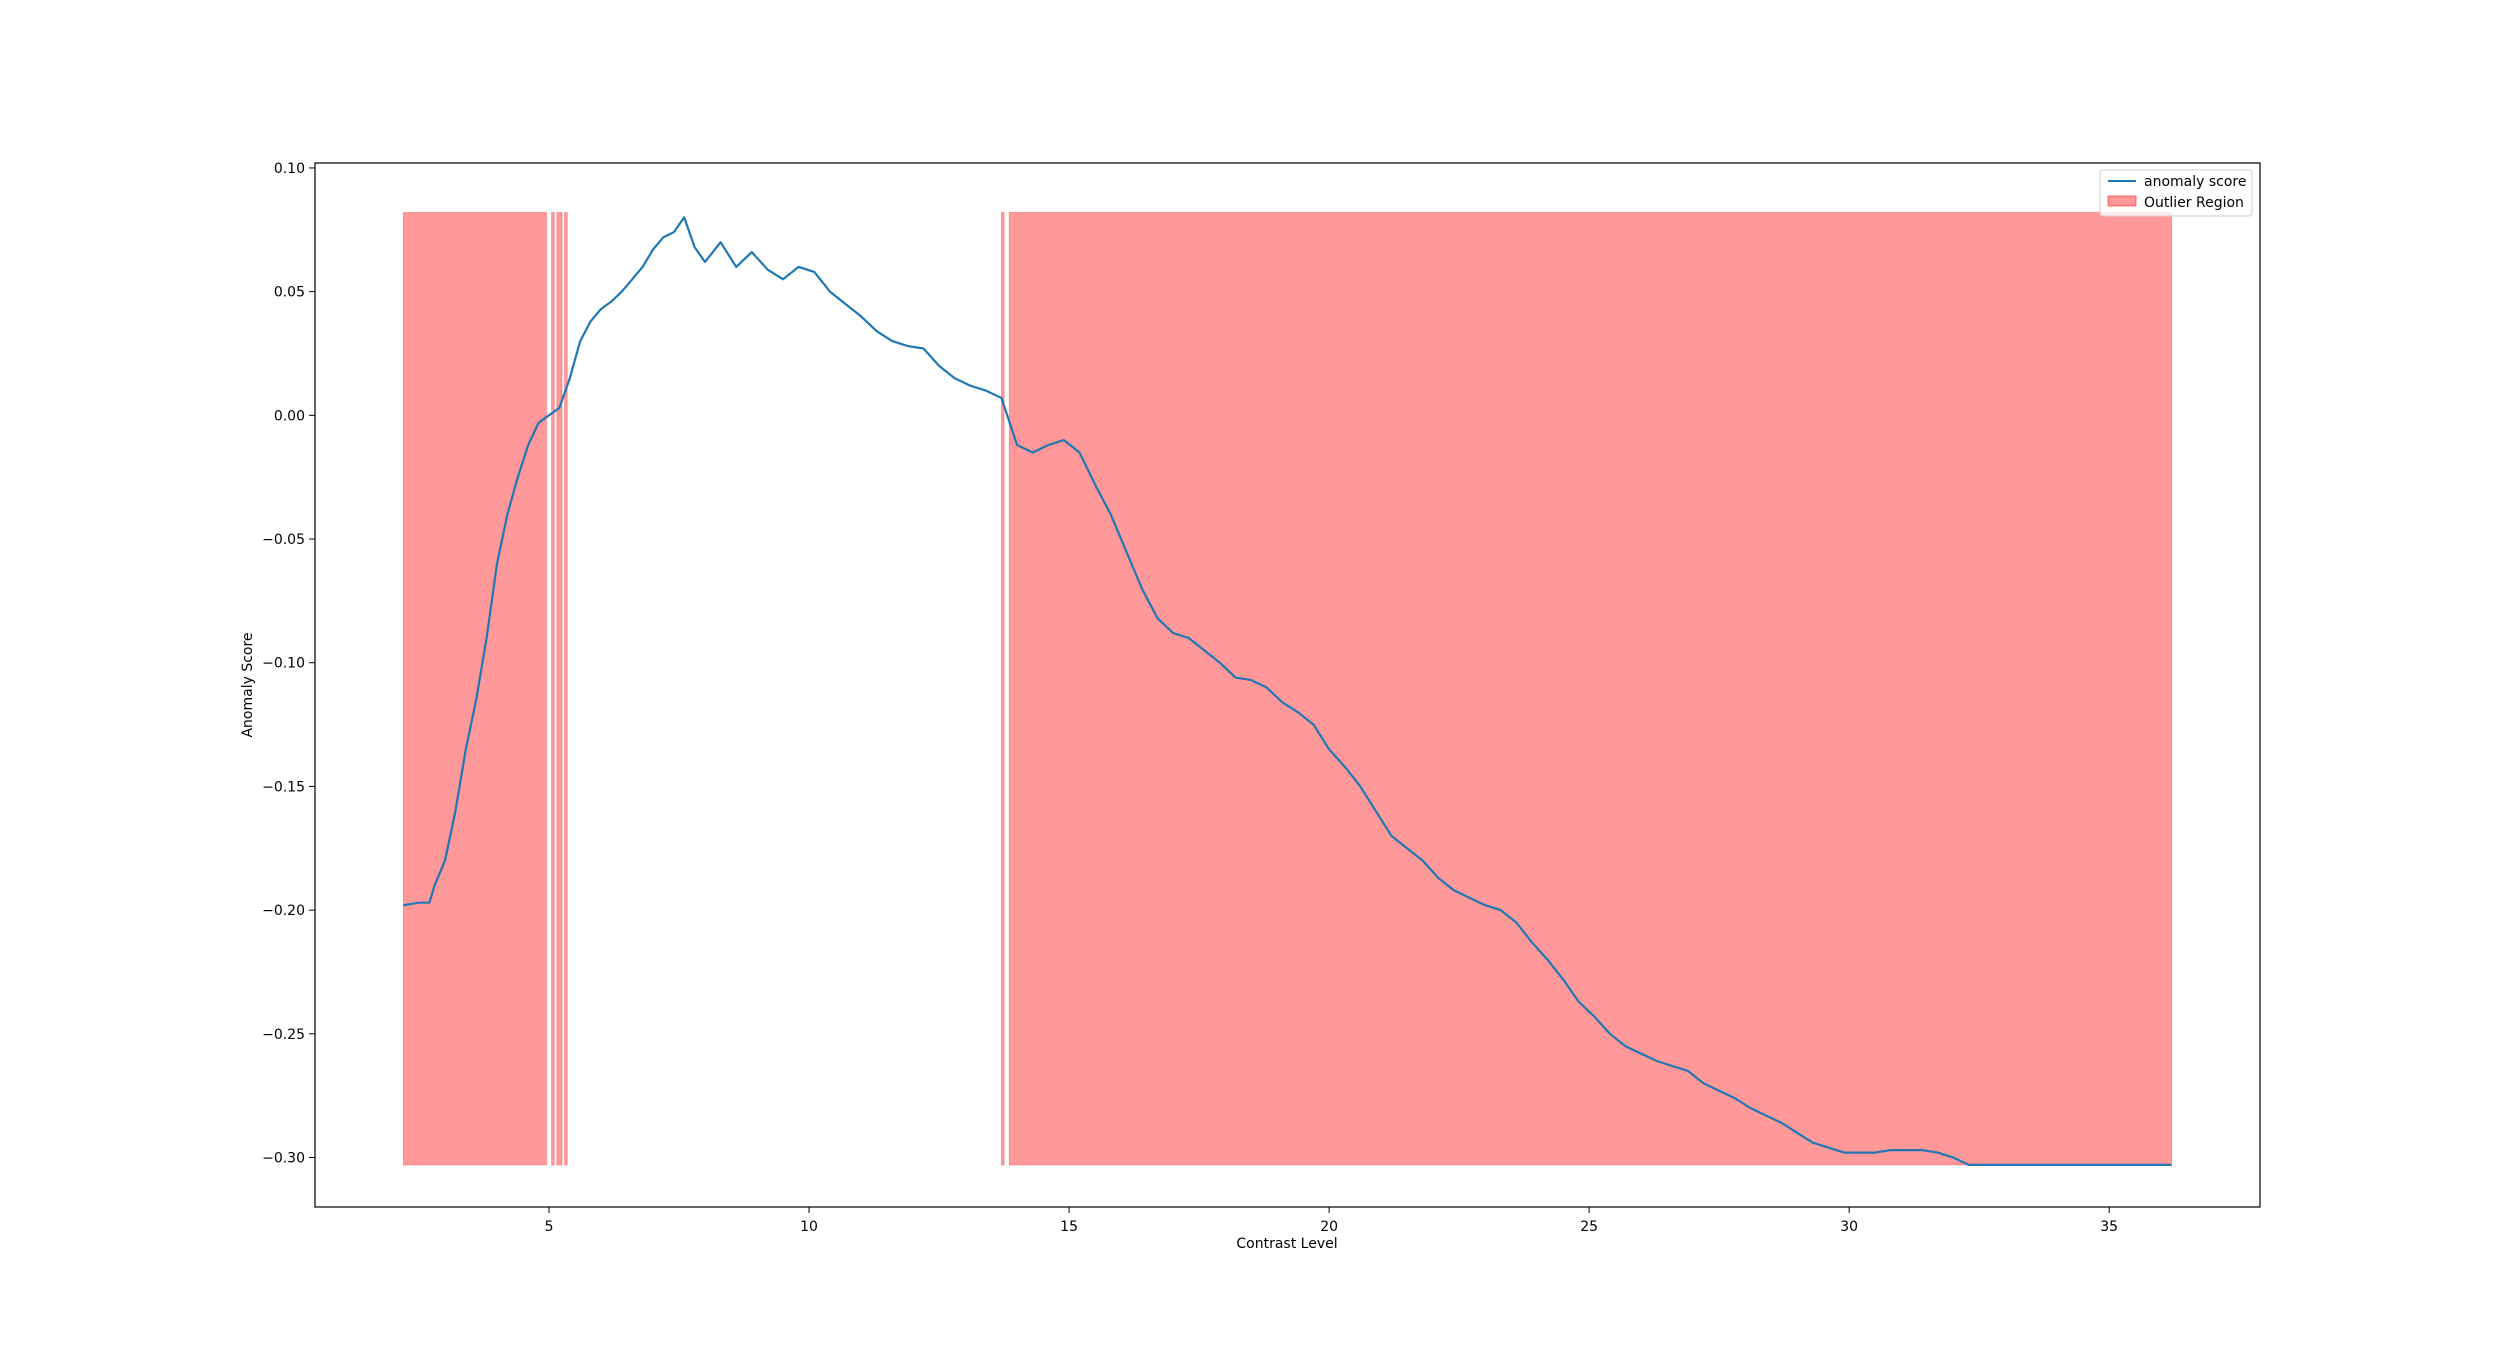  Describe the element at coordinates (248, 684) in the screenshot. I see `y-axis-title: Anomaly Score` at that location.